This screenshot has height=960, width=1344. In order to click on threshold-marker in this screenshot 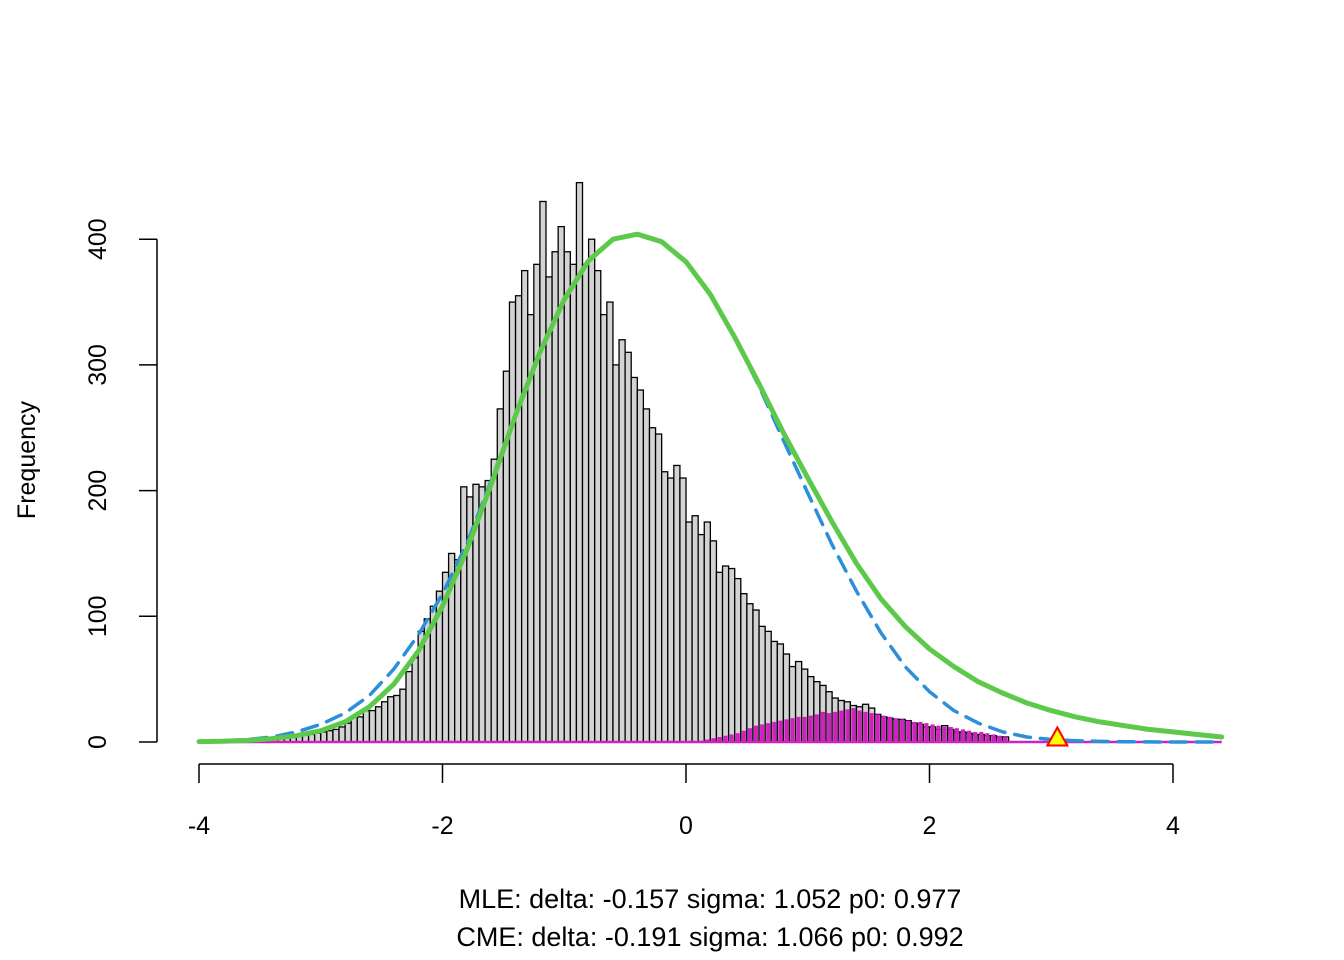, I will do `click(1057, 736)`.